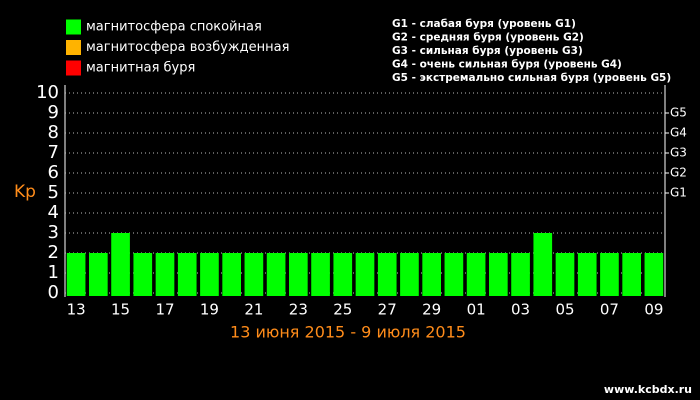  Describe the element at coordinates (678, 113) in the screenshot. I see `y2-tick-label: G5` at that location.